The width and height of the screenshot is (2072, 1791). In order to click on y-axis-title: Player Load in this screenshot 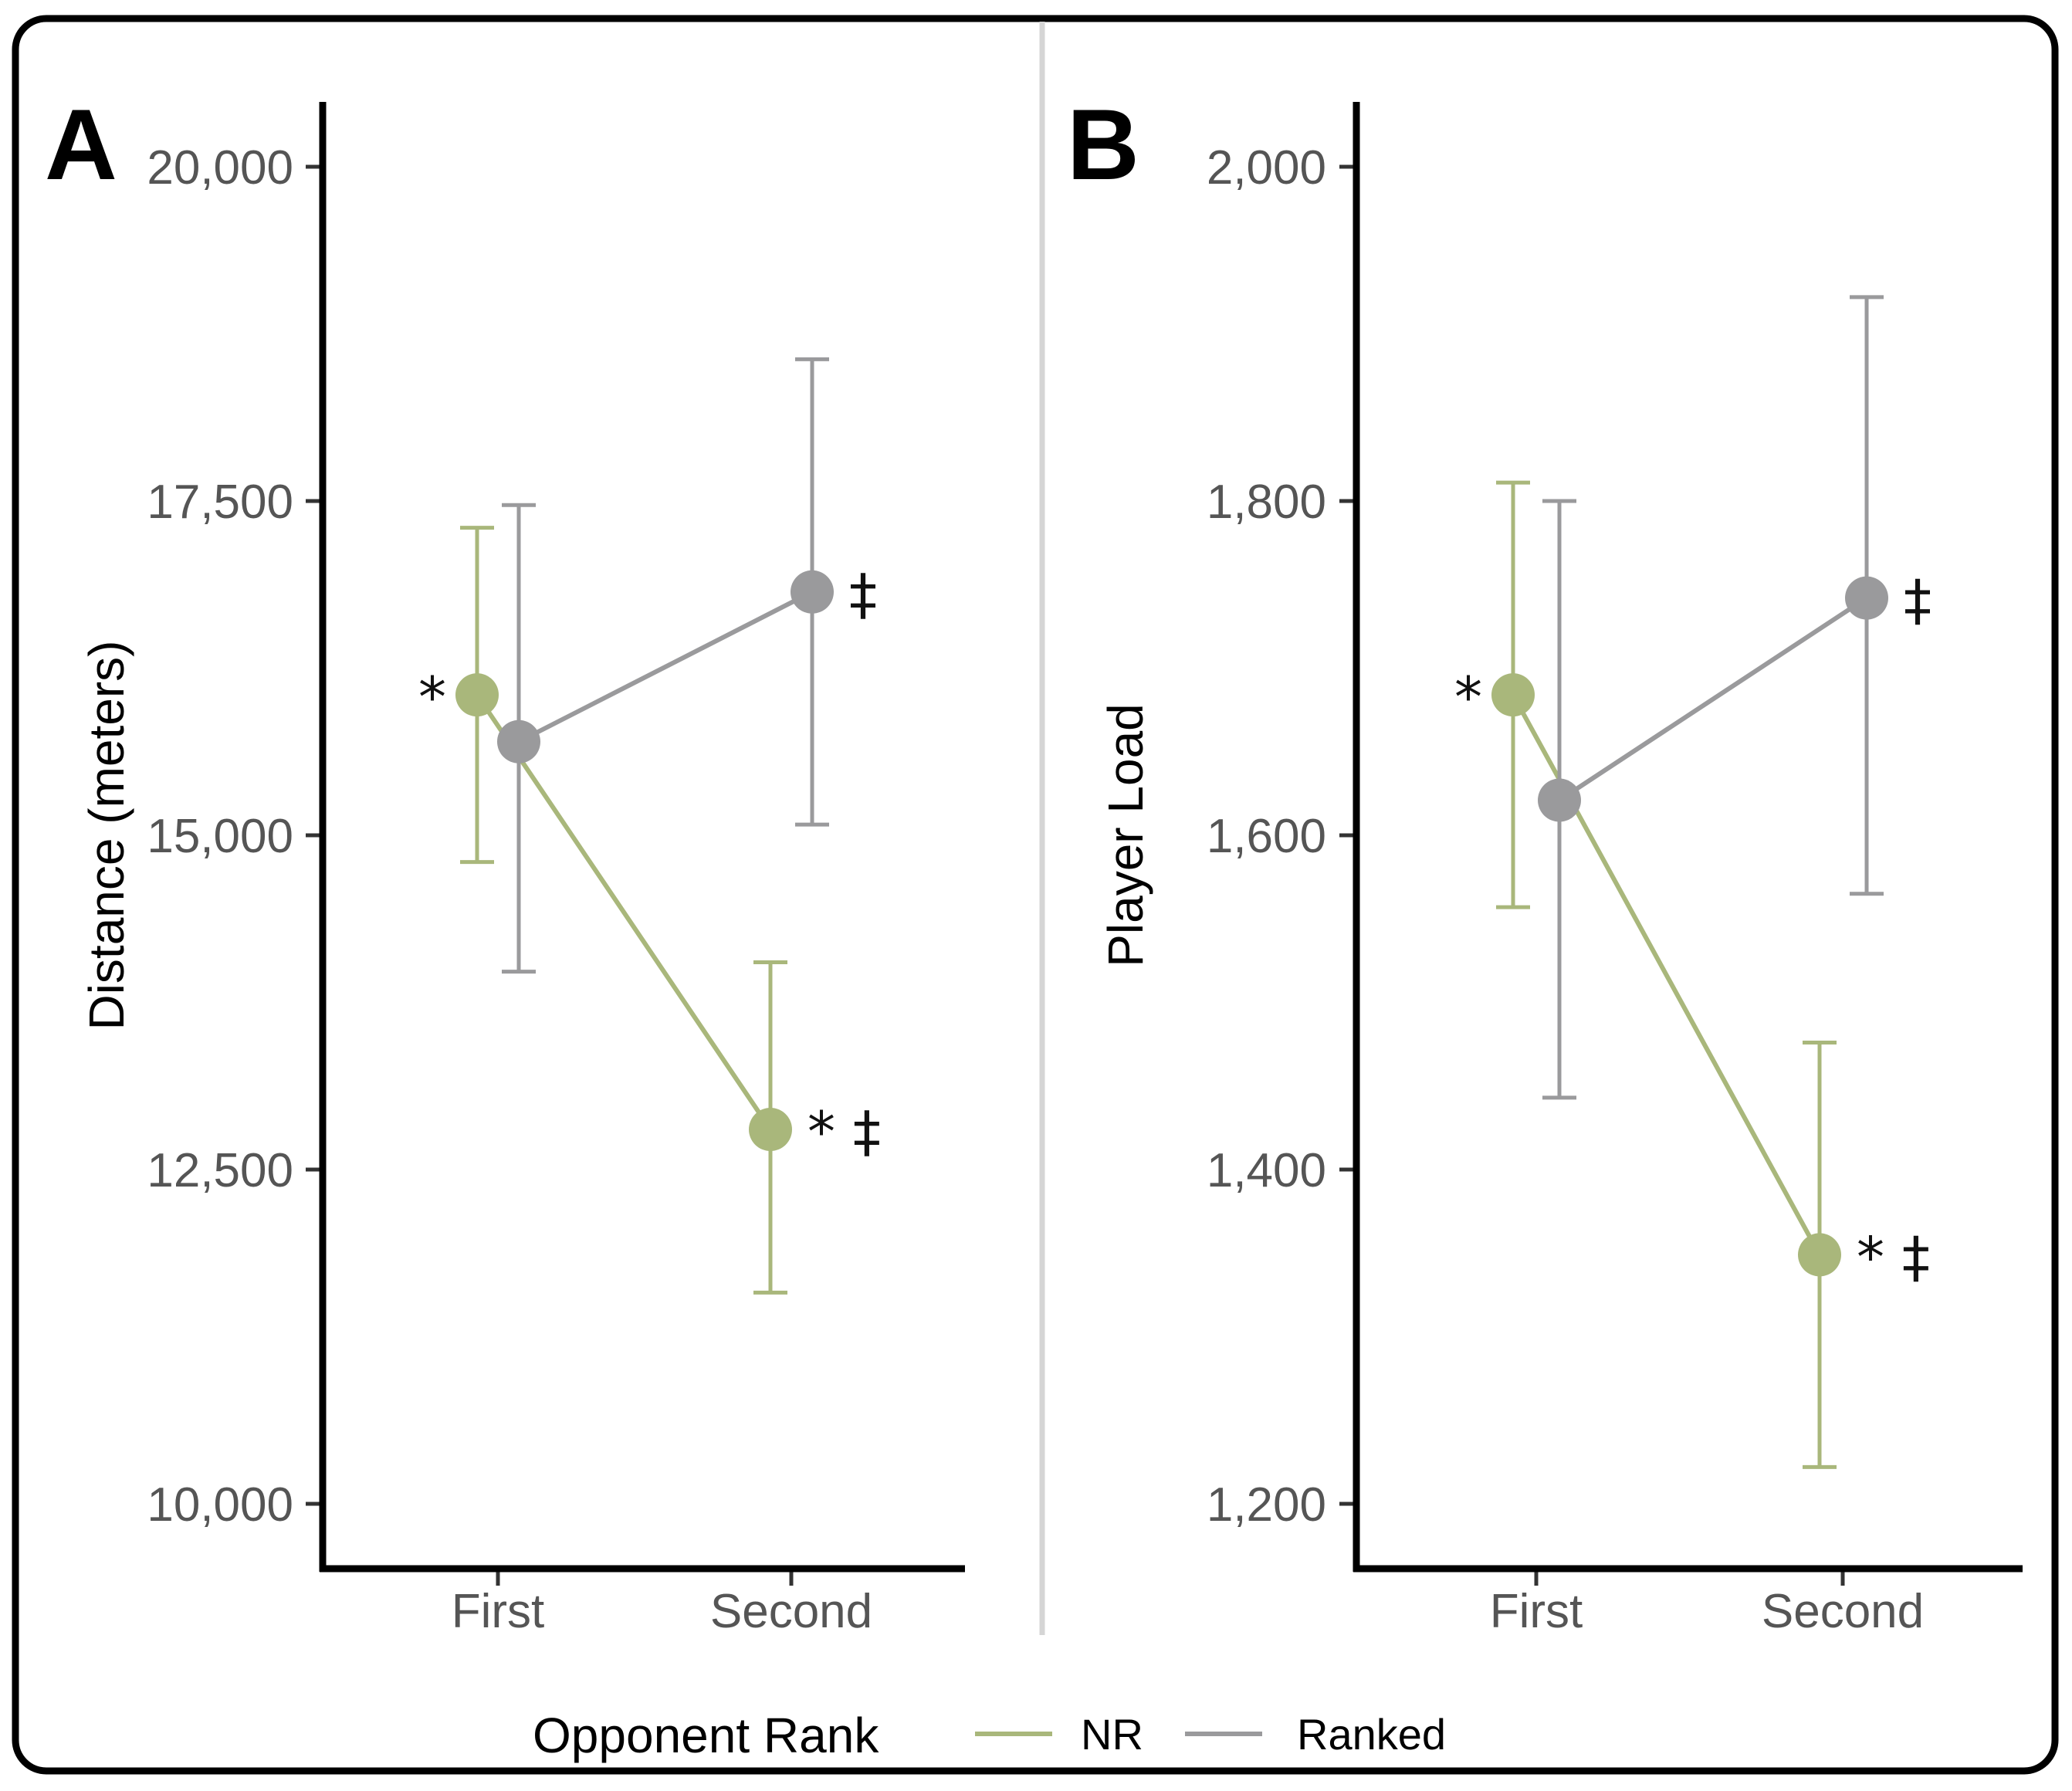, I will do `click(1125, 835)`.